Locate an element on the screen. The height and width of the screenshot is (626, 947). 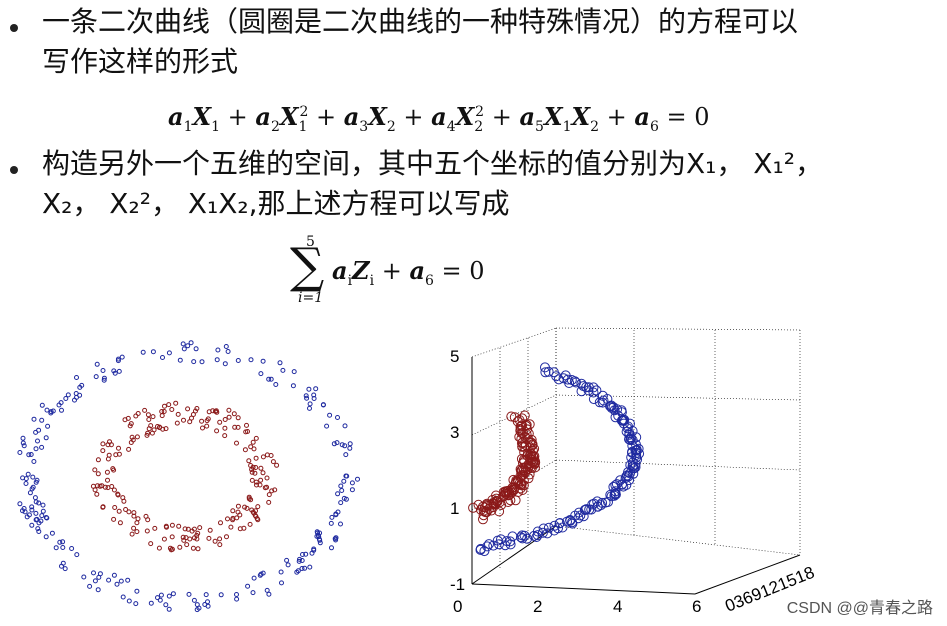
bullet-2-line-2: X₂， X₂²， X₁X₂,那上述方程可以写成 is located at coordinates (276, 203).